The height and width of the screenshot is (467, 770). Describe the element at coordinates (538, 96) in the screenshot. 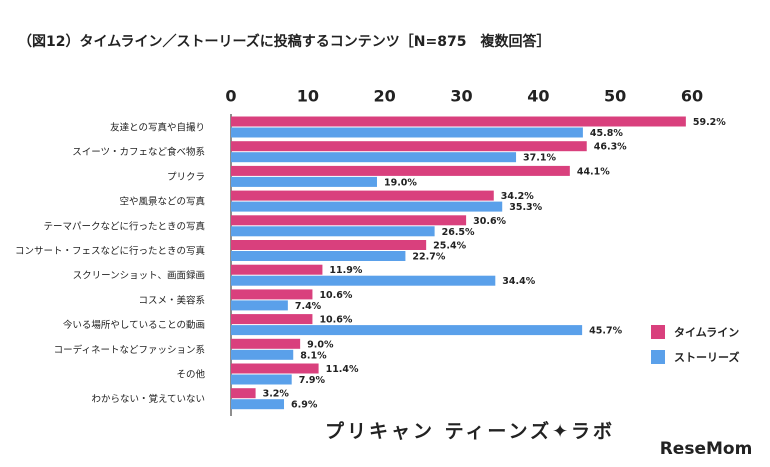

I see `x-tick-label: 40` at that location.